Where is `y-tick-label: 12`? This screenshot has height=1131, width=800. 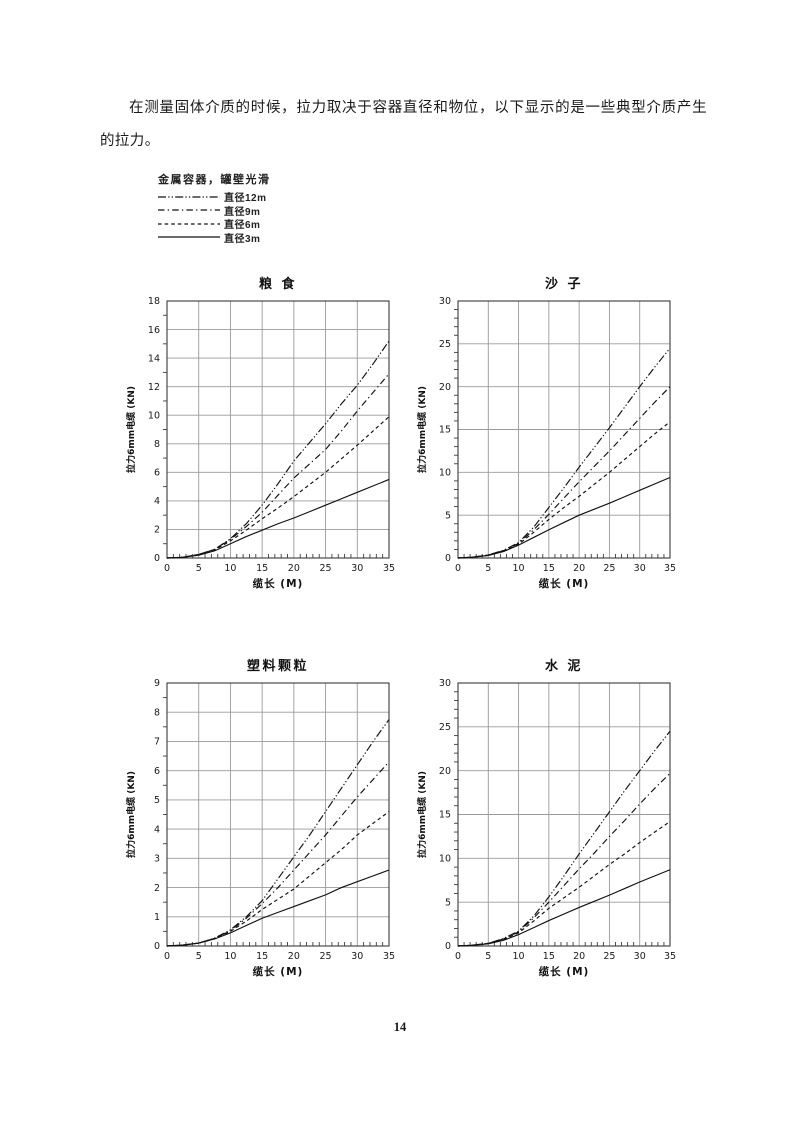
y-tick-label: 12 is located at coordinates (154, 387).